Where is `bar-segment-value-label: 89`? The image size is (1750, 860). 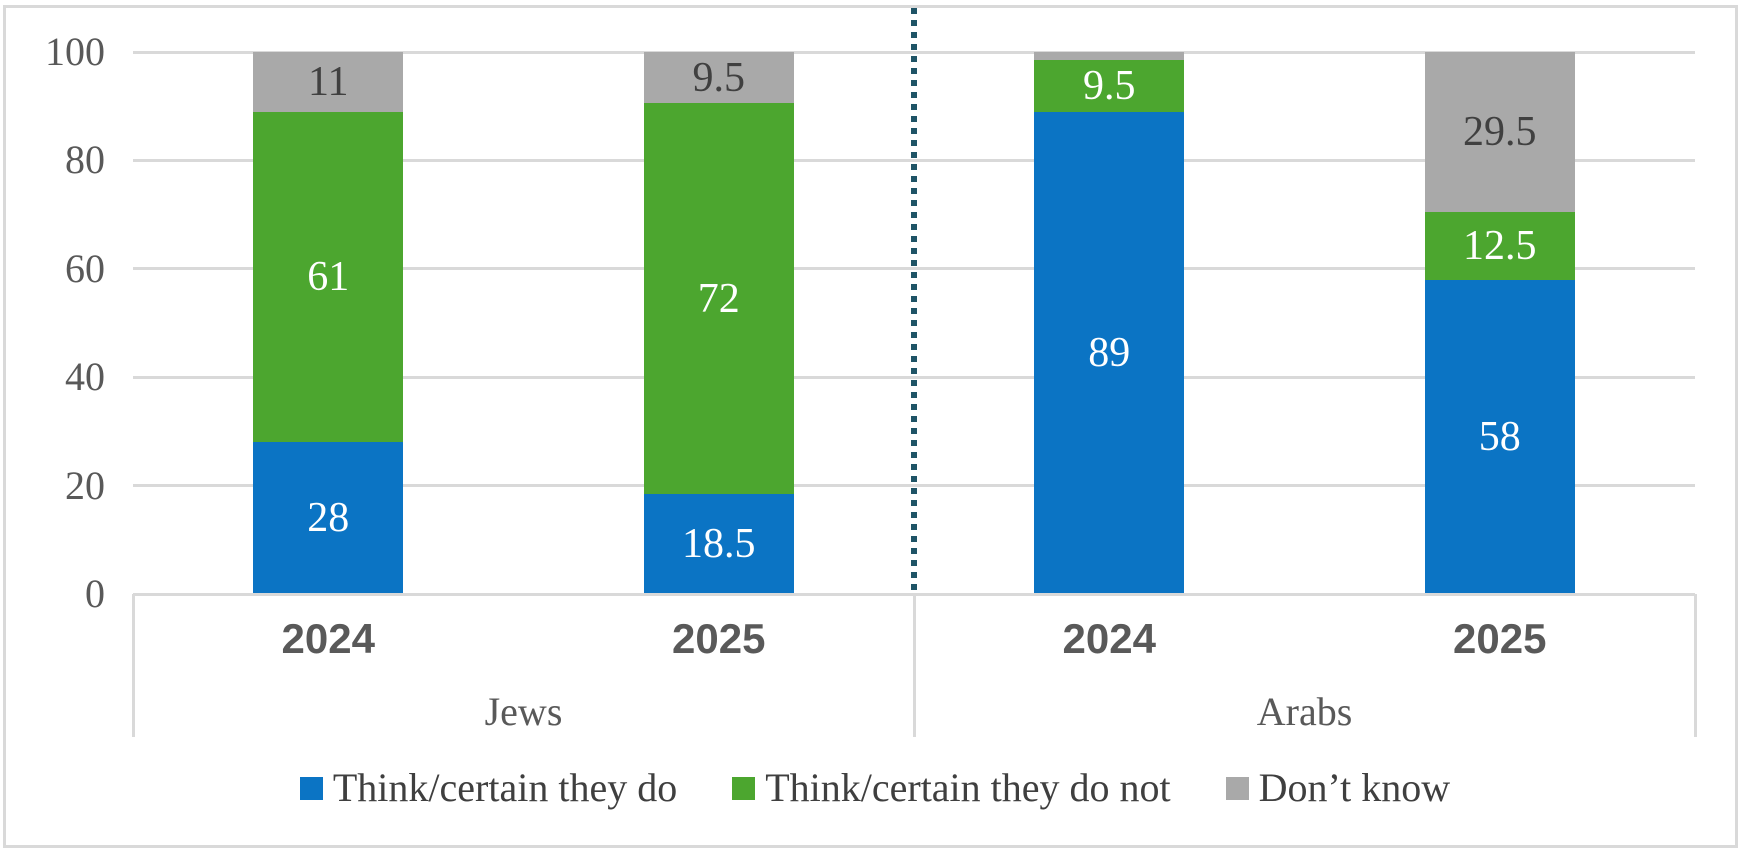
bar-segment-value-label: 89 is located at coordinates (1109, 352).